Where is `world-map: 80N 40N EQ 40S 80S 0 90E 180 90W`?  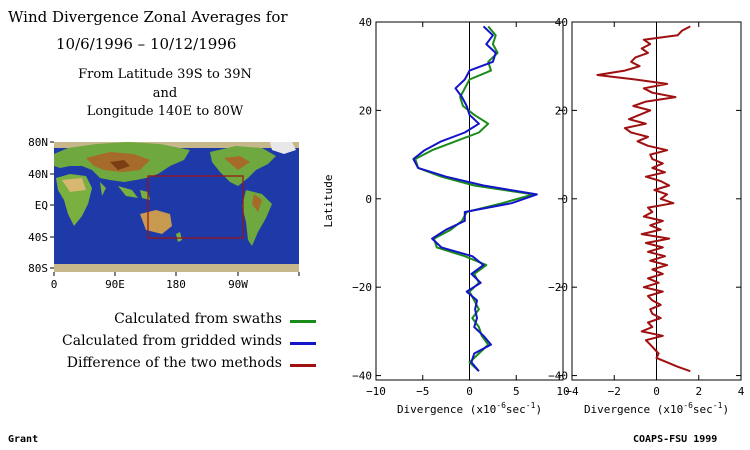
world-map: 80N 40N EQ 40S 80S 0 90E 180 90W is located at coordinates (164, 213).